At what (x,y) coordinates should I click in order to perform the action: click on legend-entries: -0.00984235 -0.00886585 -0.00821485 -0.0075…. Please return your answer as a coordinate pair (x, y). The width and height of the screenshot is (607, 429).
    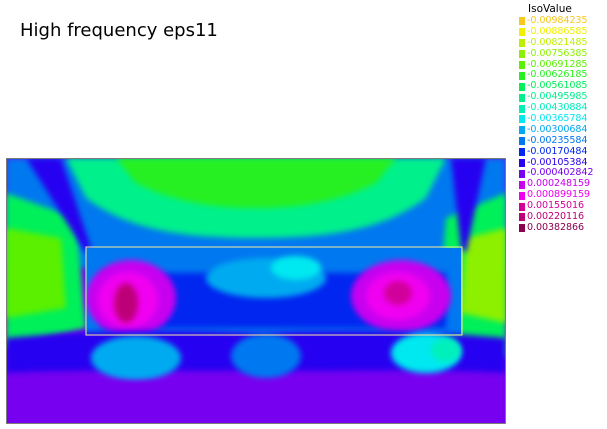
    Looking at the image, I should click on (561, 124).